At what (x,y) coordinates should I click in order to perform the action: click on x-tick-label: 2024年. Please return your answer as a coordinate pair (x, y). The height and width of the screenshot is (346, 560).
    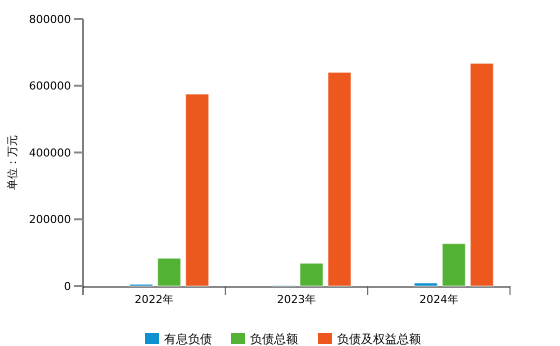
    Looking at the image, I should click on (438, 299).